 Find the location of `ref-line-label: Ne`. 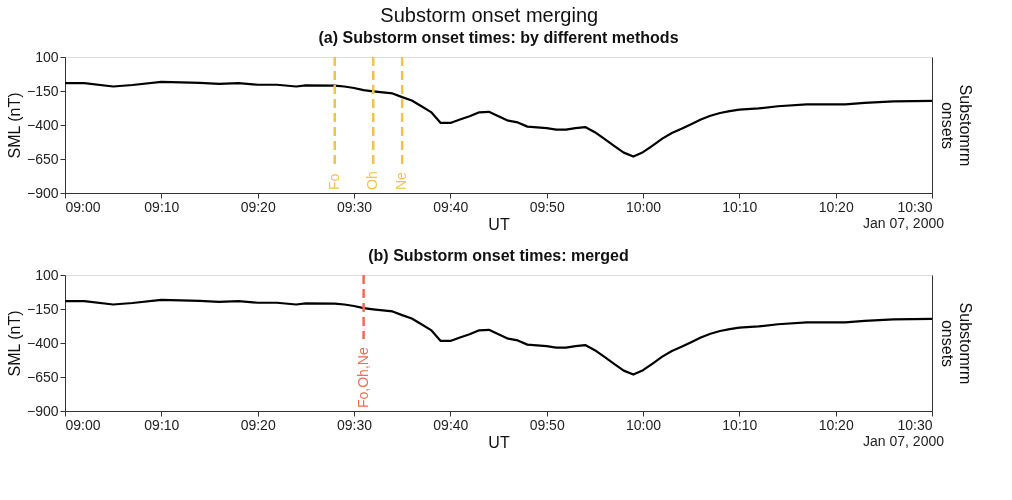

ref-line-label: Ne is located at coordinates (401, 180).